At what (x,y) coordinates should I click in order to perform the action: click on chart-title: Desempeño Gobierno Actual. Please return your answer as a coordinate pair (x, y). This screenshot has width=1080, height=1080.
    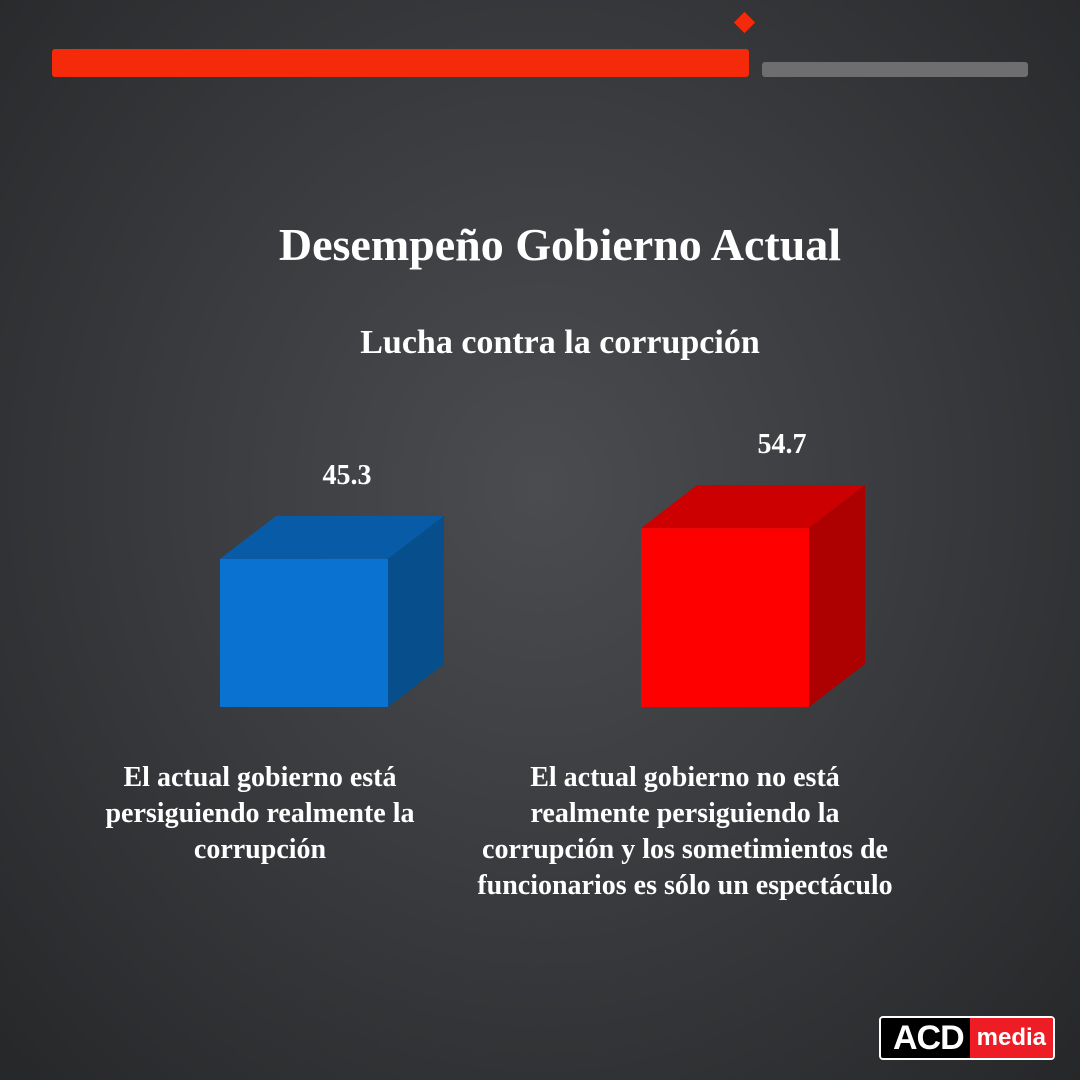
    Looking at the image, I should click on (560, 244).